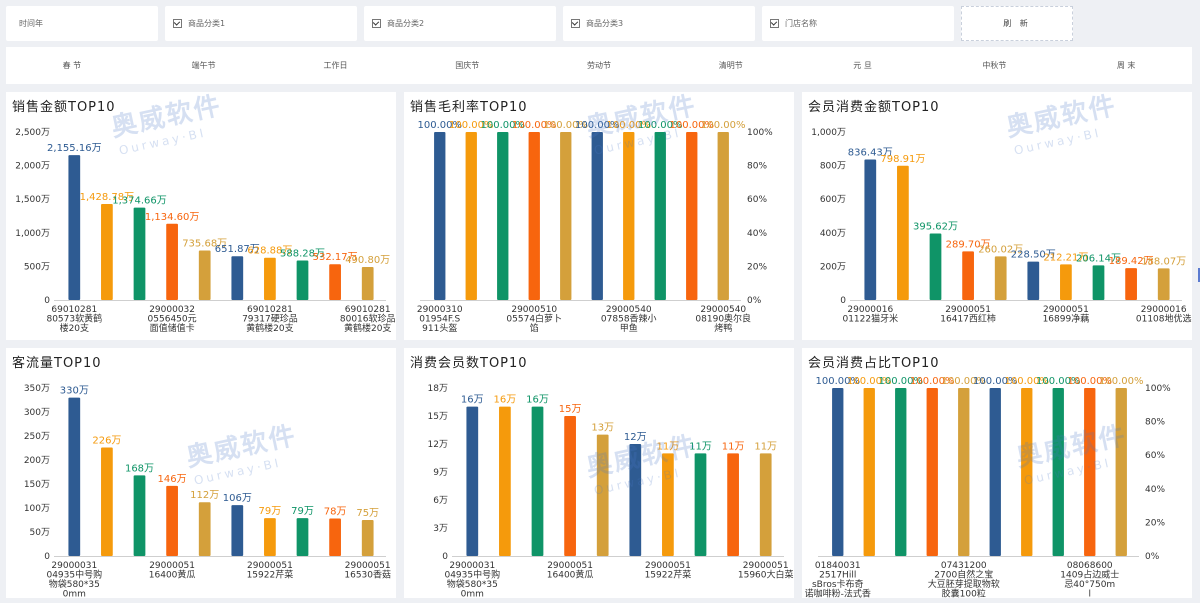  Describe the element at coordinates (862, 65) in the screenshot. I see `holiday-tab: 元 旦` at that location.